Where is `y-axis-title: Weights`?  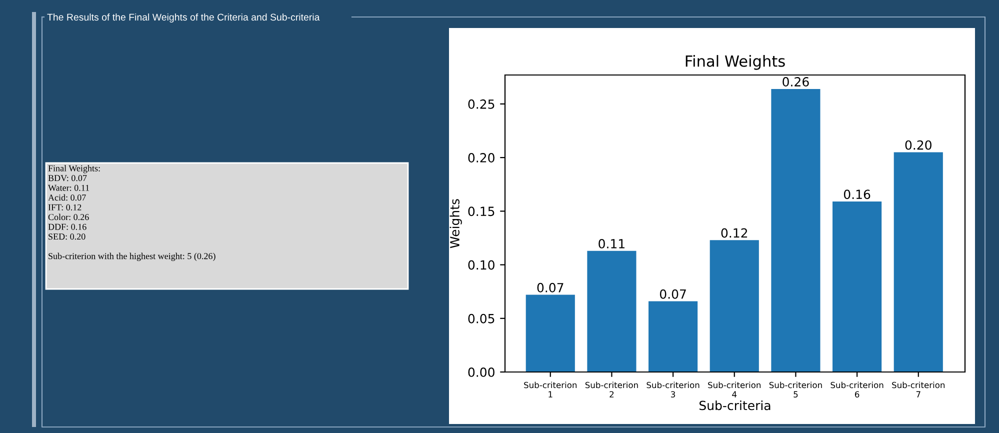 y-axis-title: Weights is located at coordinates (456, 223).